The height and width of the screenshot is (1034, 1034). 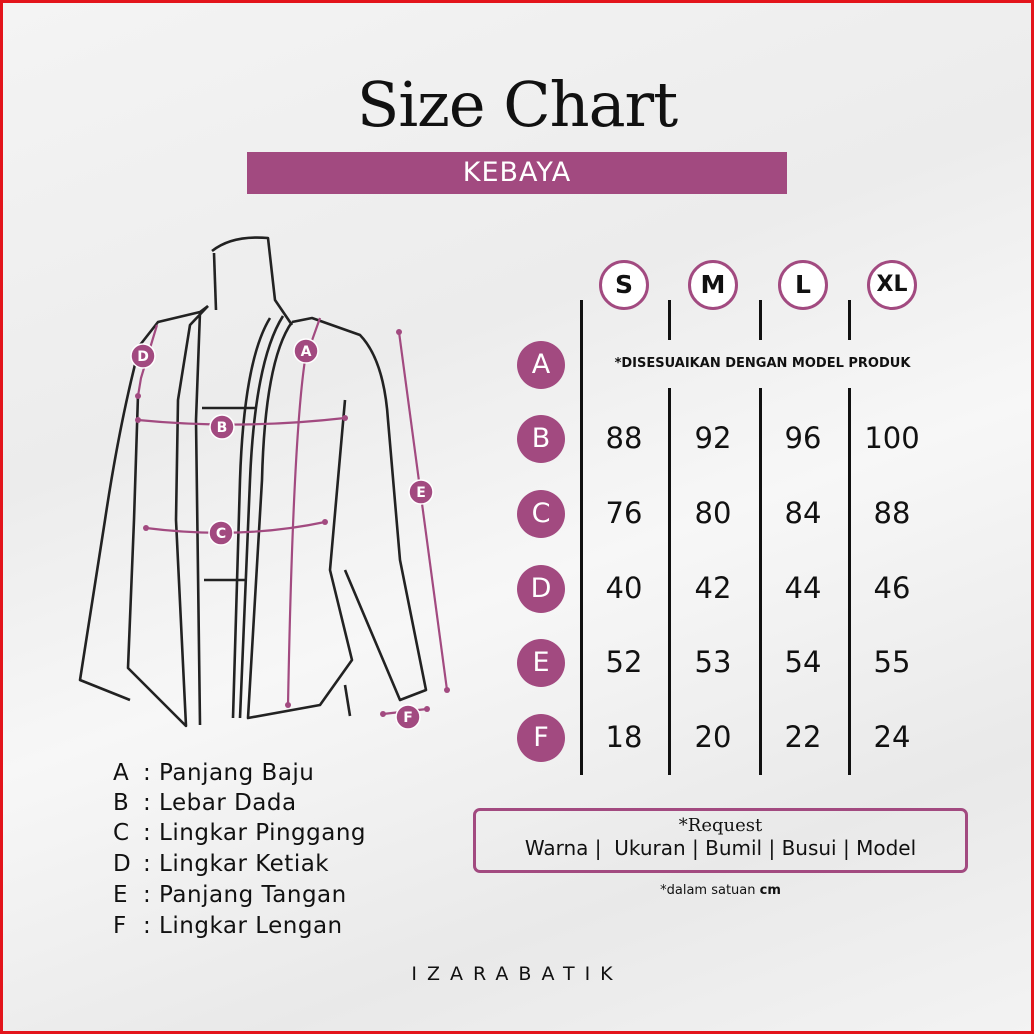 What do you see at coordinates (624, 438) in the screenshot?
I see `size-value-b-s: 88` at bounding box center [624, 438].